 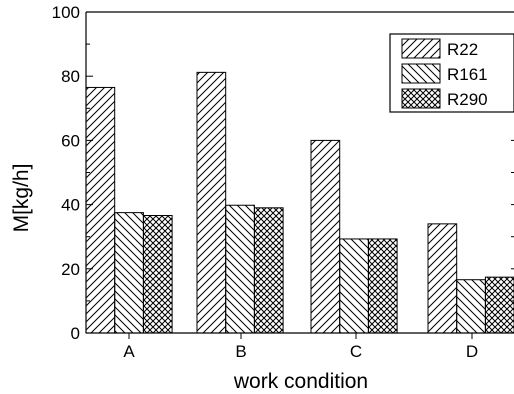 What do you see at coordinates (70, 205) in the screenshot?
I see `y-tick-label: 40` at bounding box center [70, 205].